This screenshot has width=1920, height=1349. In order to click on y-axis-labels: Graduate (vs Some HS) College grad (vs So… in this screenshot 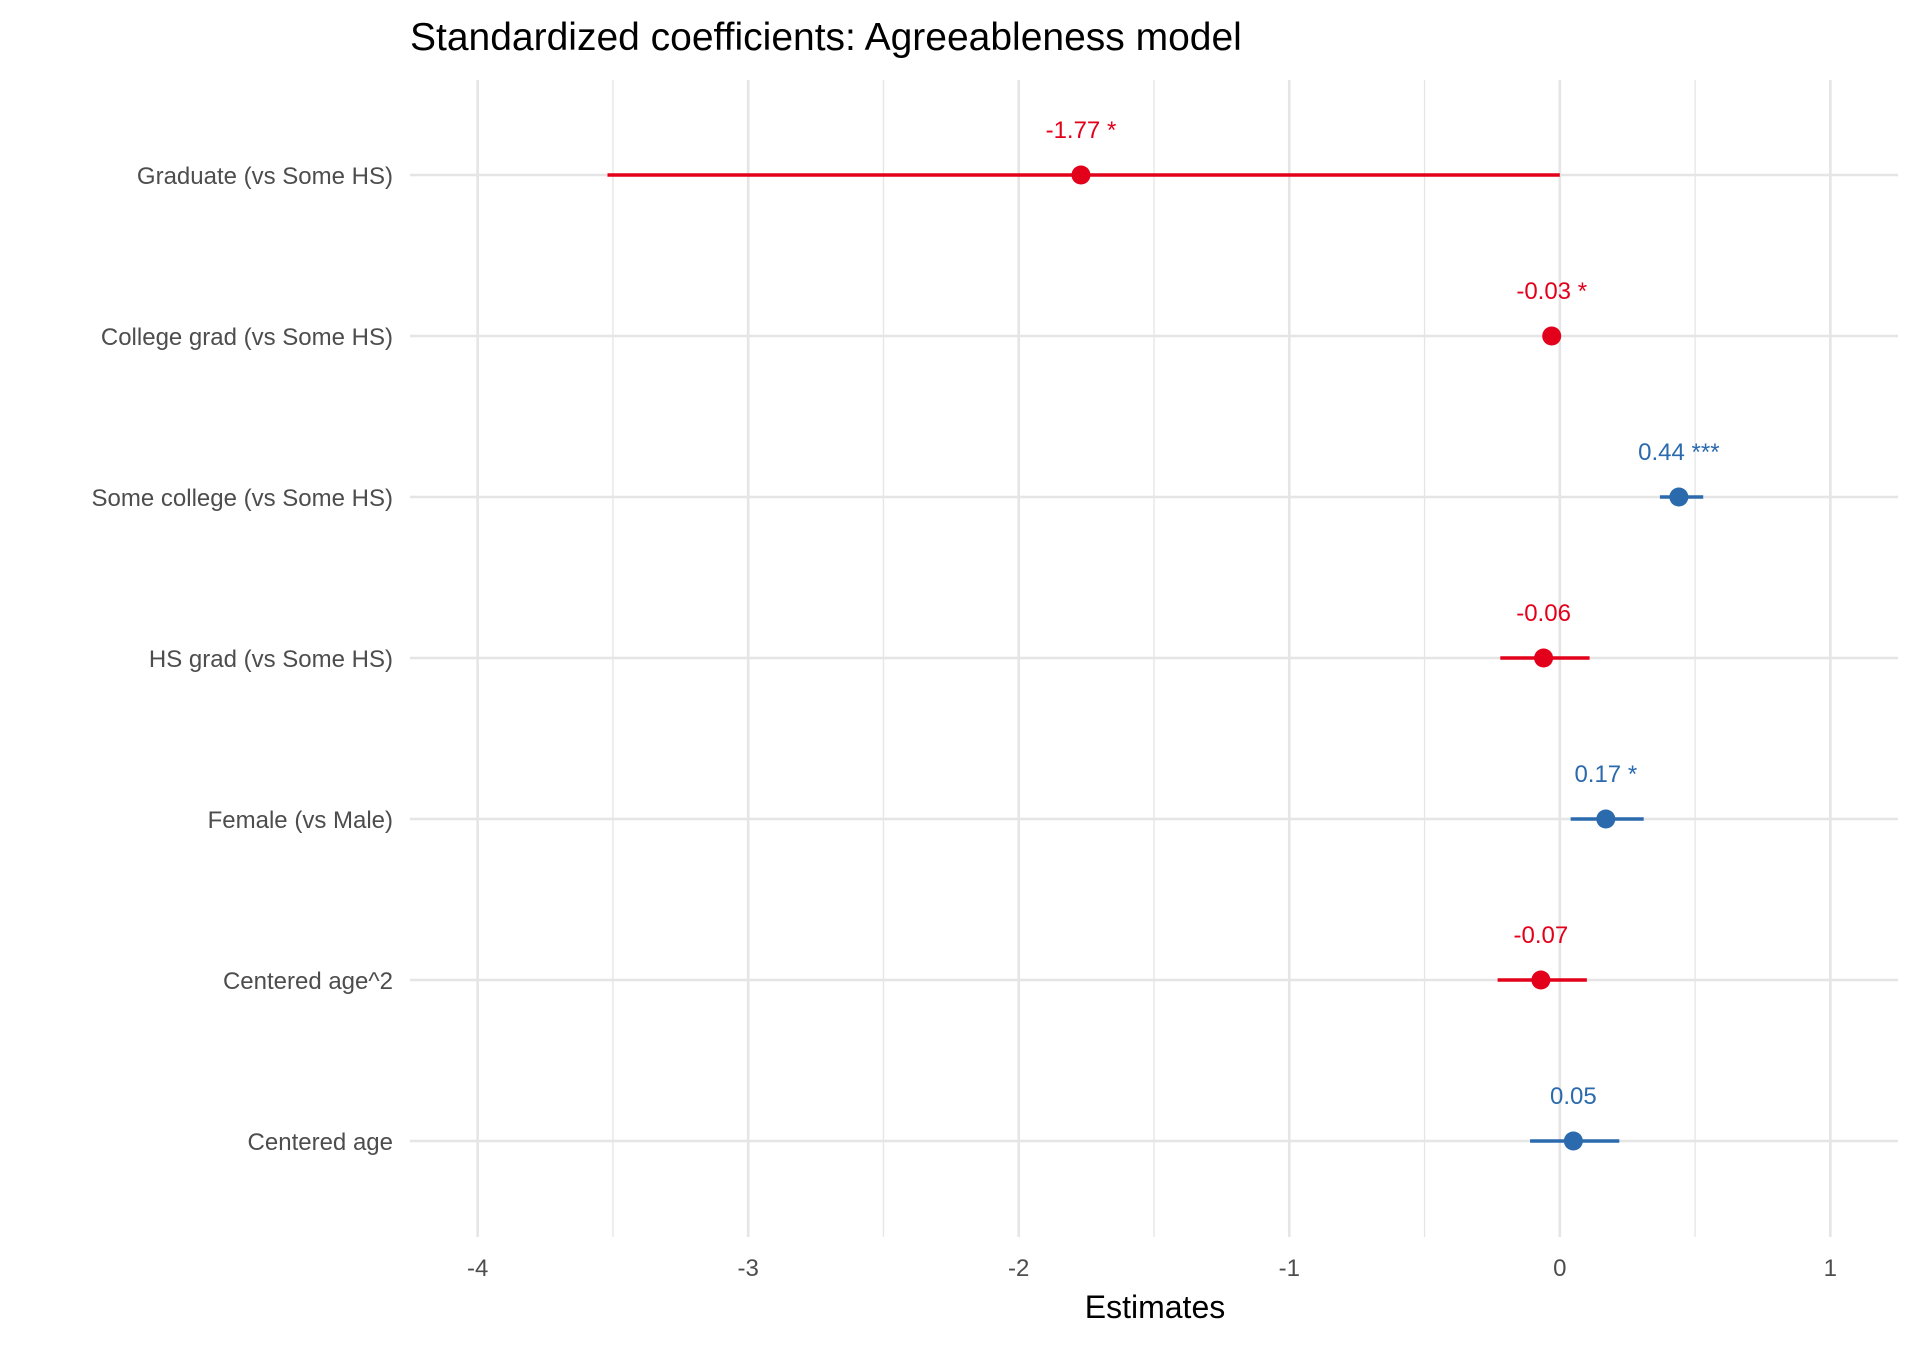, I will do `click(242, 659)`.